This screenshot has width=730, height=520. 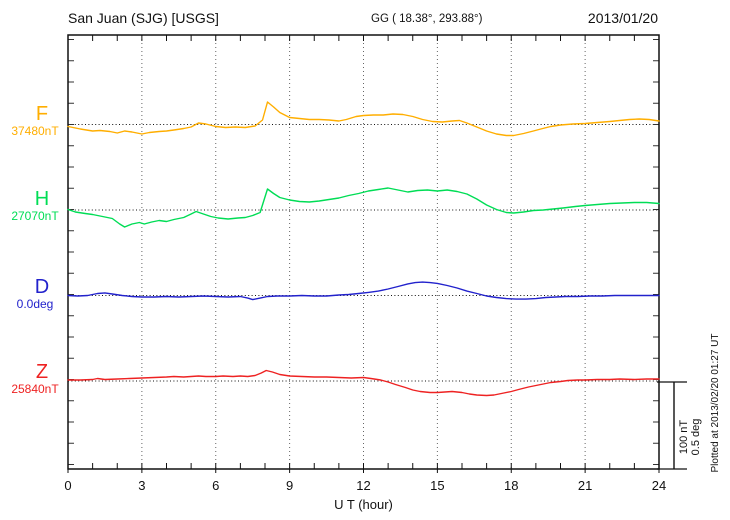 I want to click on channel-value-f: 37480nT, so click(x=35, y=131).